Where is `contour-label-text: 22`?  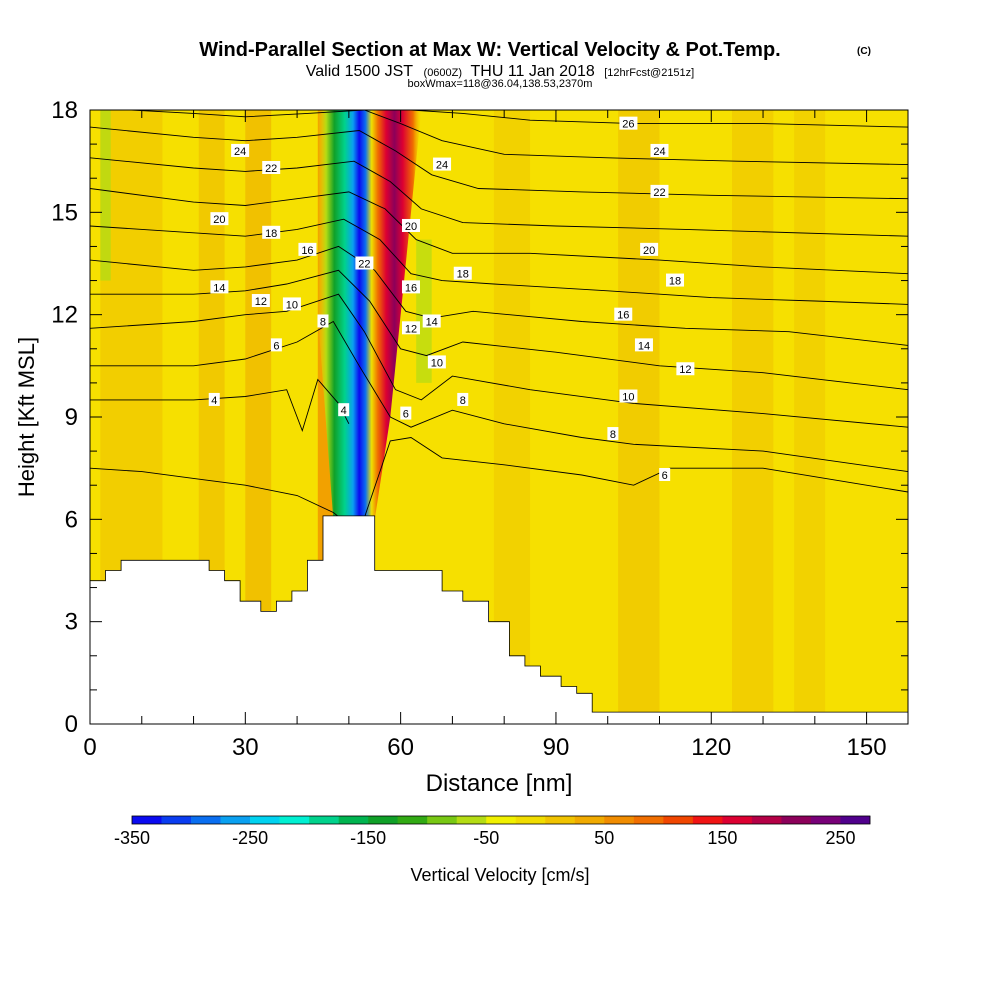 contour-label-text: 22 is located at coordinates (271, 169).